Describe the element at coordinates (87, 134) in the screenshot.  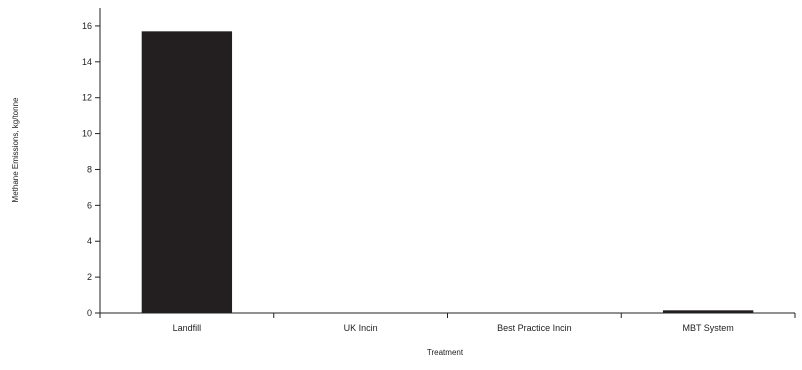
I see `y-tick-label: 10` at that location.